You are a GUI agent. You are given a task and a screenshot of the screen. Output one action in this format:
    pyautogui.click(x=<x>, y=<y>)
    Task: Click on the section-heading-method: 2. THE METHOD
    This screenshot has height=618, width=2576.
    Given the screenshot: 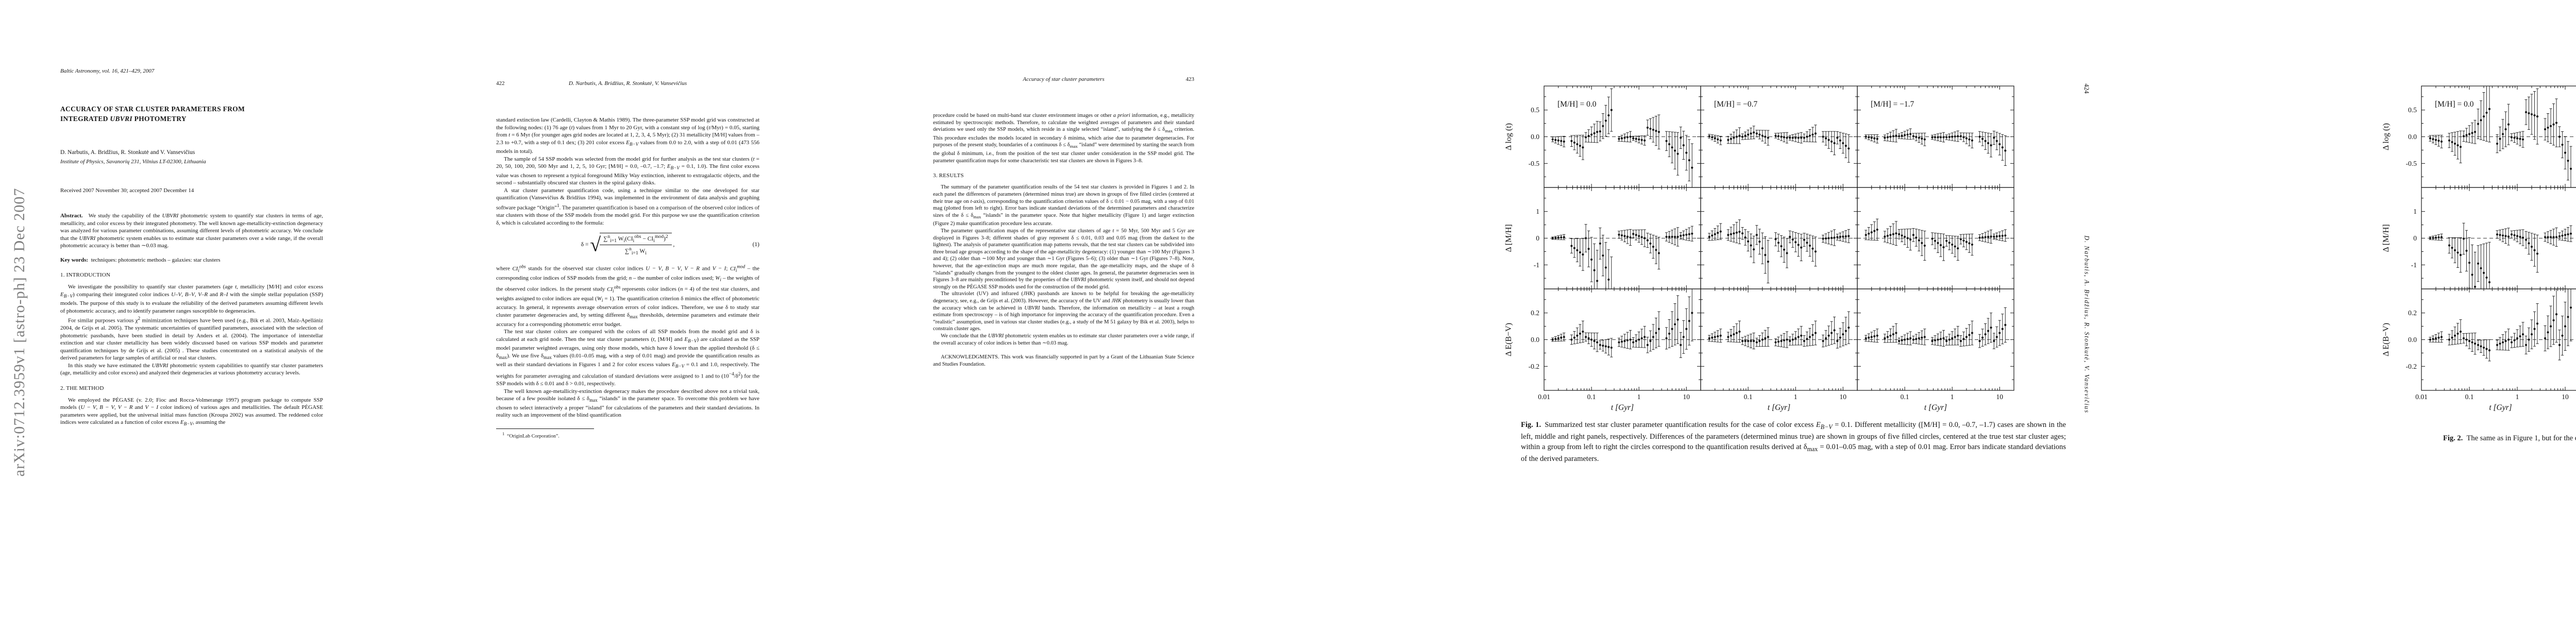 What is the action you would take?
    pyautogui.click(x=82, y=388)
    